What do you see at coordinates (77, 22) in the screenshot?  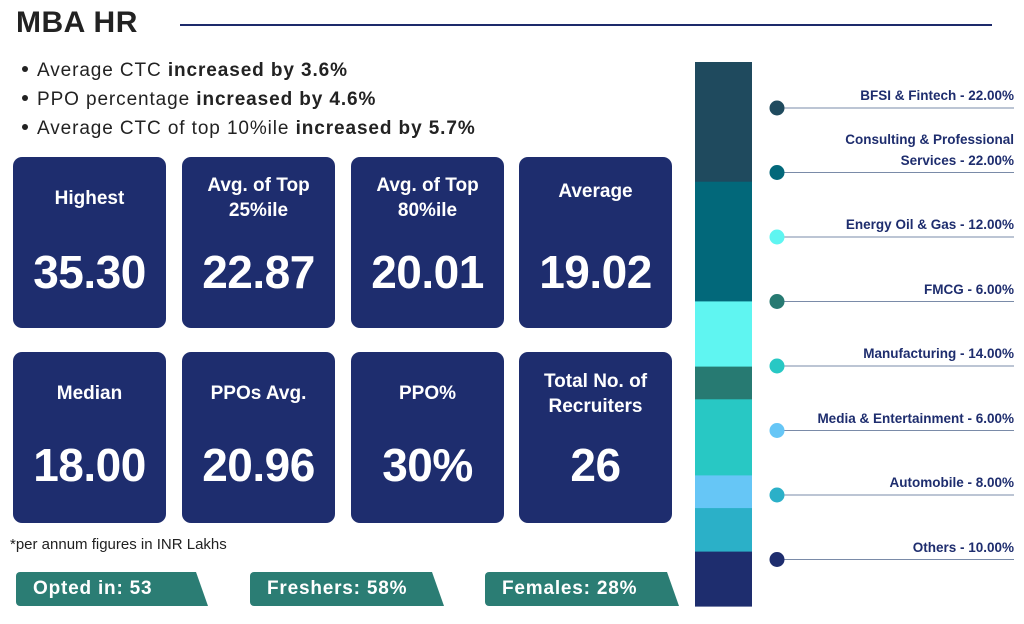 I see `page-title: MBA HR` at bounding box center [77, 22].